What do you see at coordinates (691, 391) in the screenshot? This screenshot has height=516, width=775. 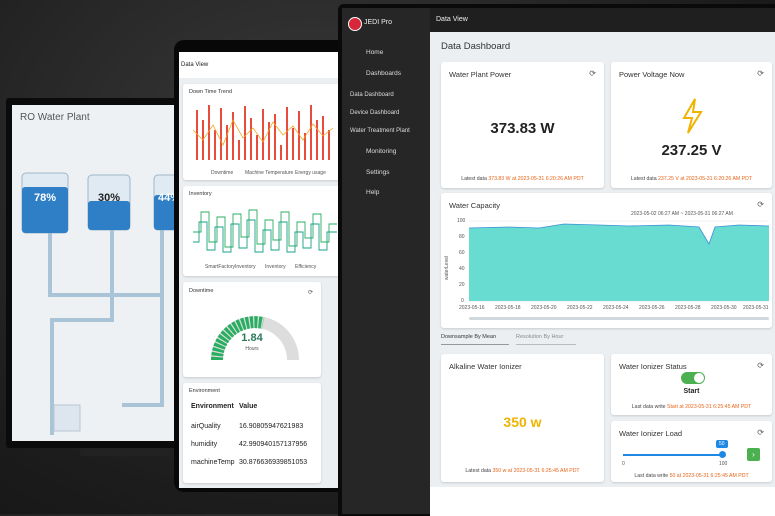 I see `status-state: Start` at bounding box center [691, 391].